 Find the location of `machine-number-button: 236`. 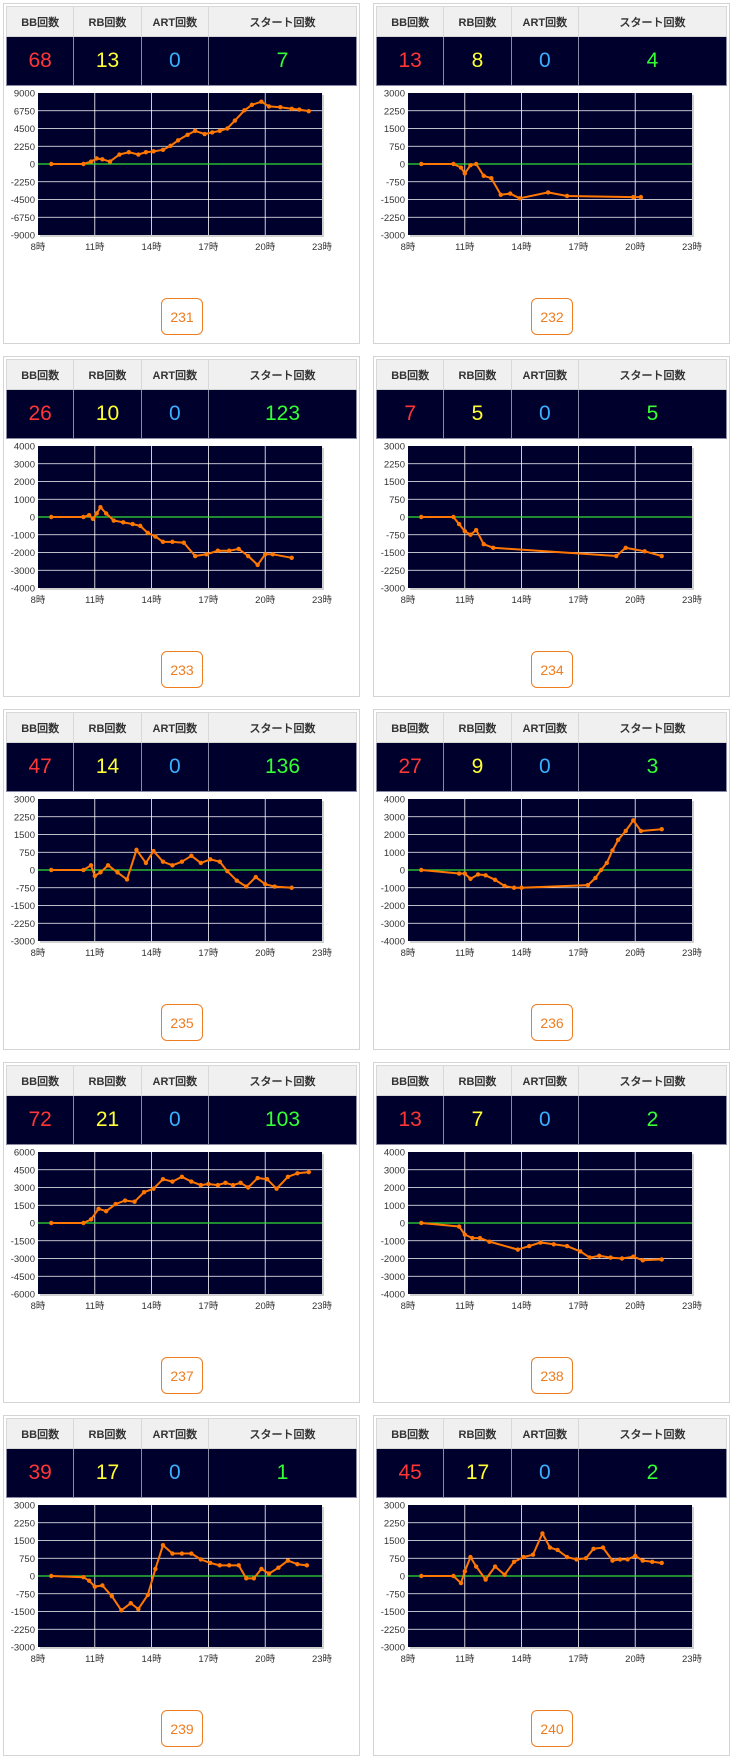

machine-number-button: 236 is located at coordinates (552, 1022).